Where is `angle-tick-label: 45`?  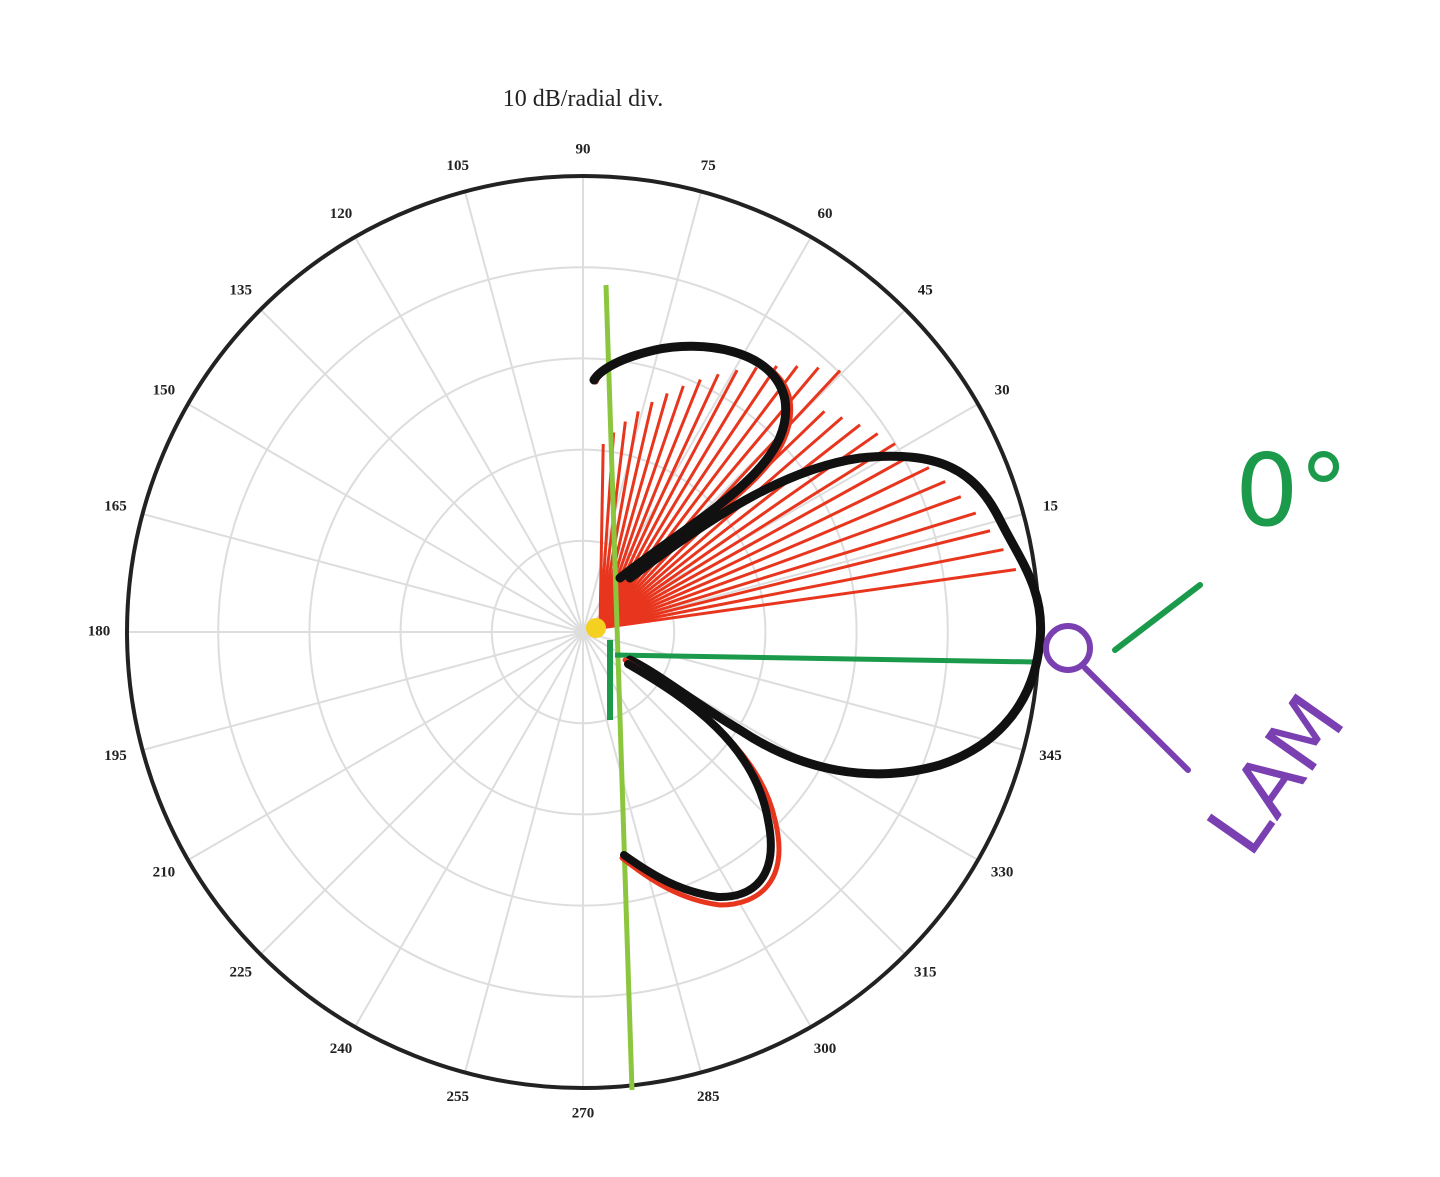 angle-tick-label: 45 is located at coordinates (925, 291).